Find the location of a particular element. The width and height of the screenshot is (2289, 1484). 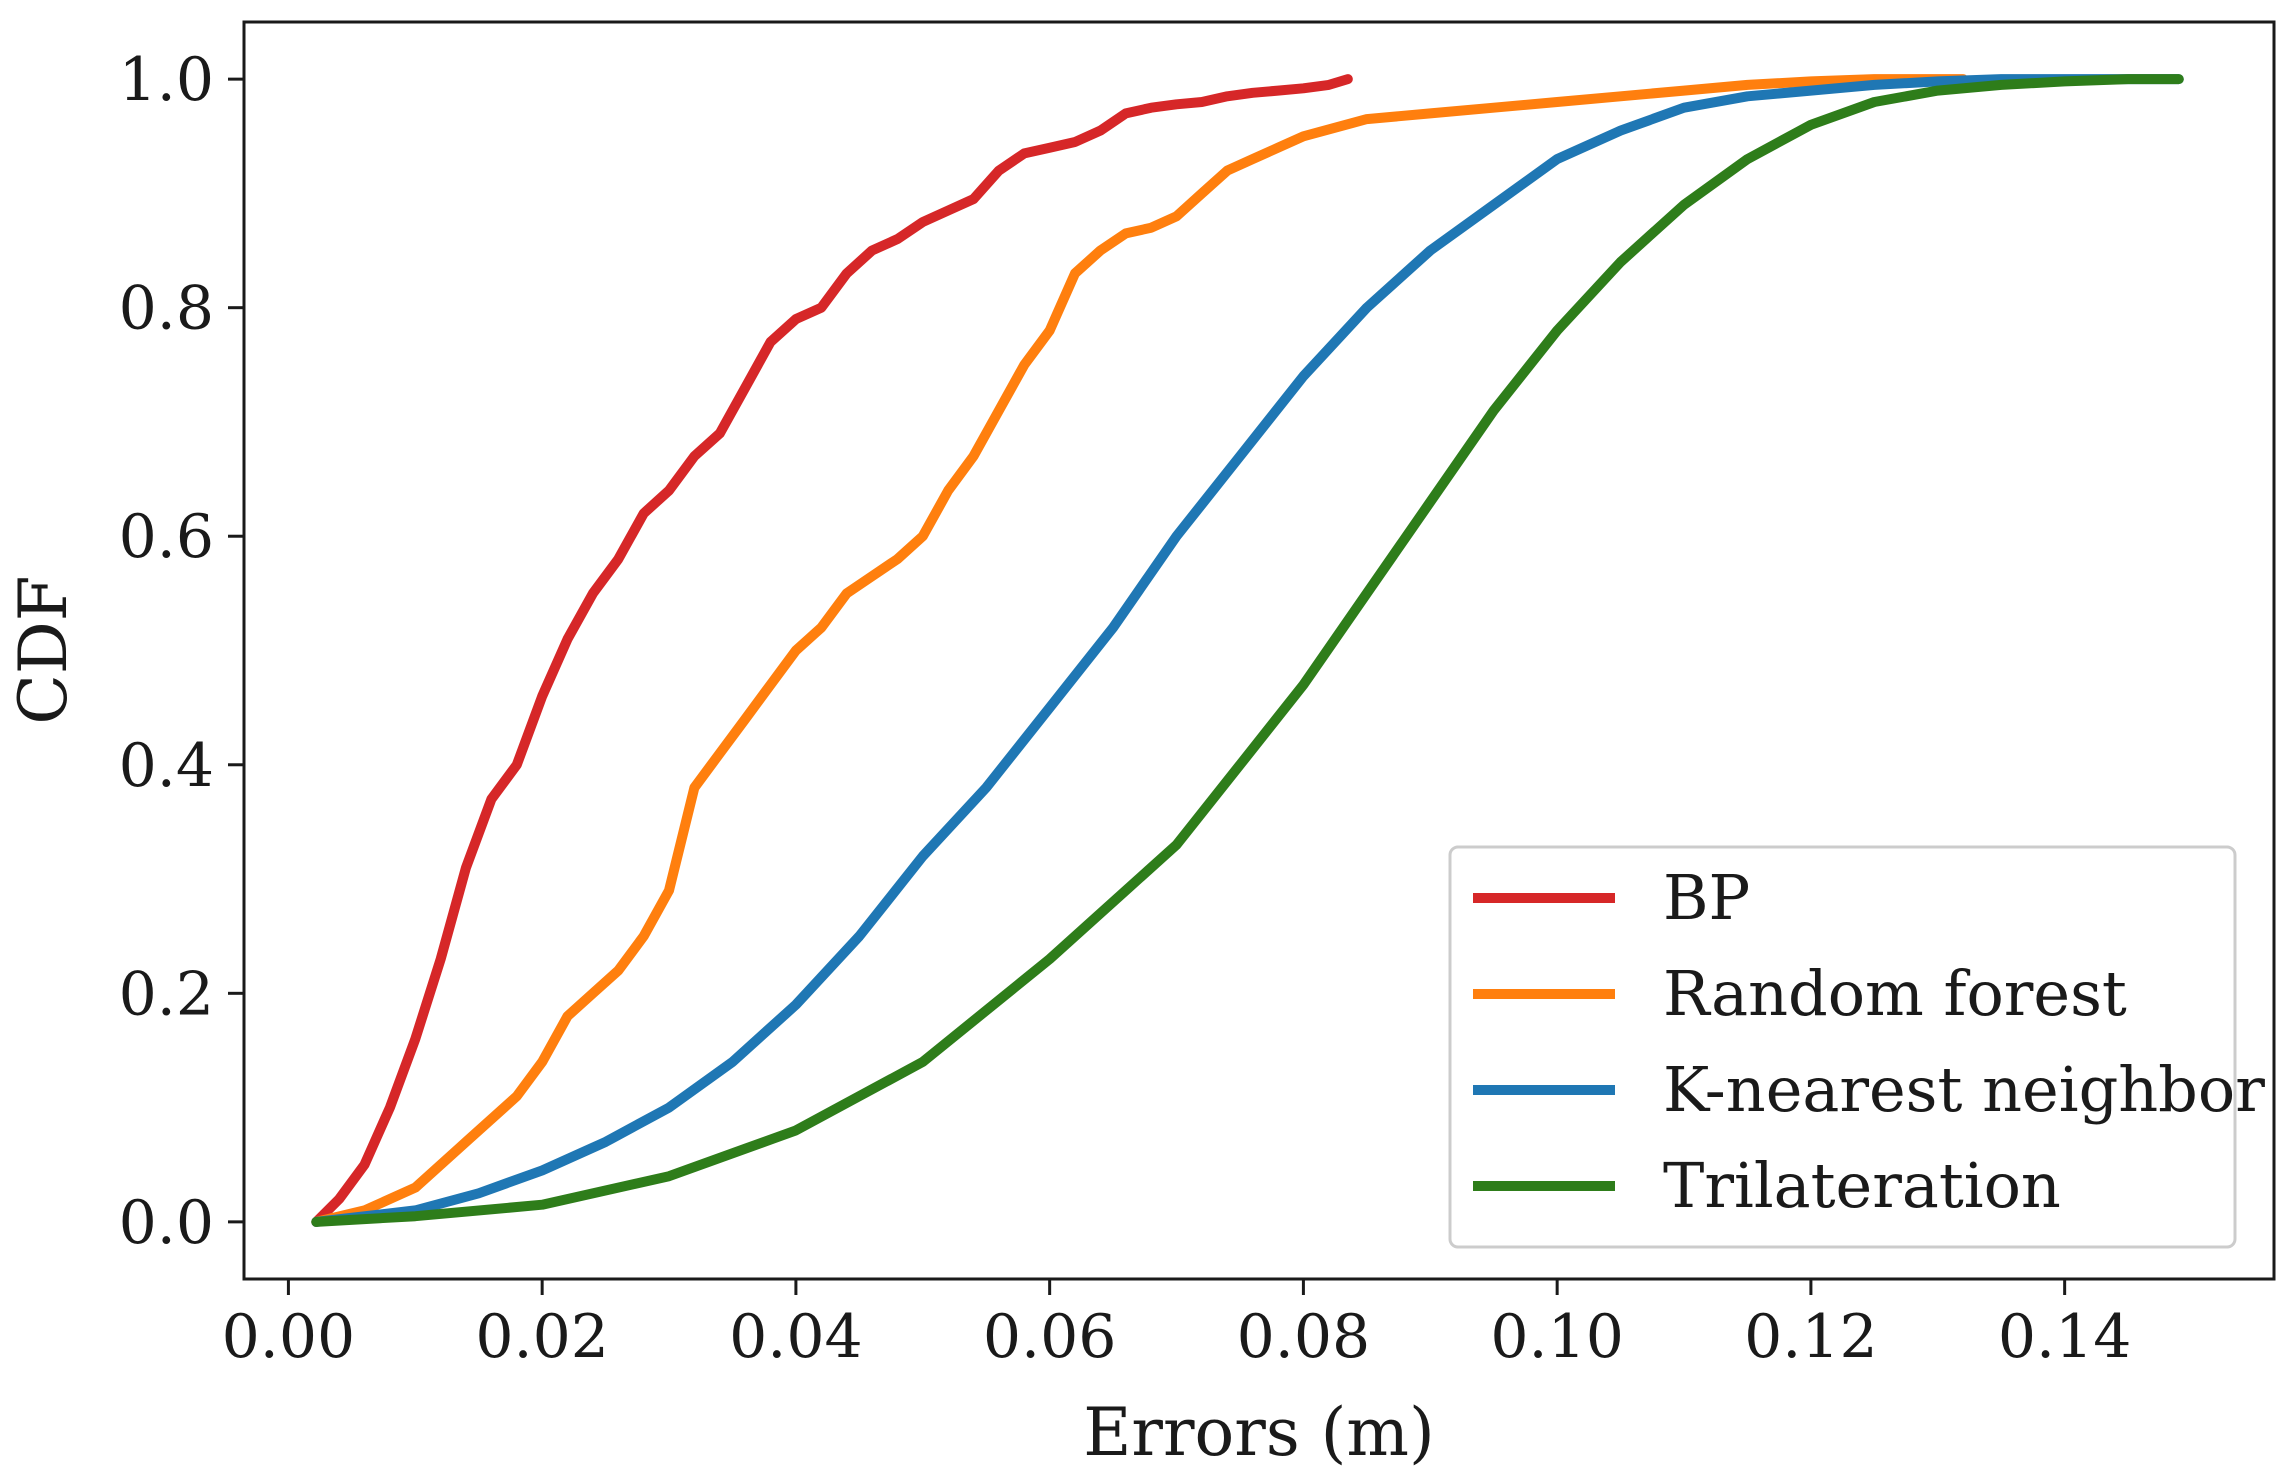

y-axis: 0.0 0.2 0.4 0.6 0.8 1.0 is located at coordinates (181, 651).